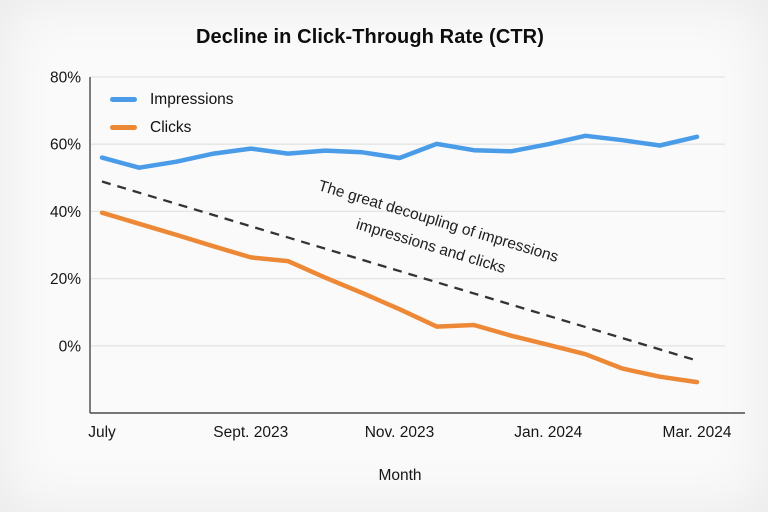 This screenshot has height=512, width=768. Describe the element at coordinates (123, 127) in the screenshot. I see `clicks-line-swatch` at that location.